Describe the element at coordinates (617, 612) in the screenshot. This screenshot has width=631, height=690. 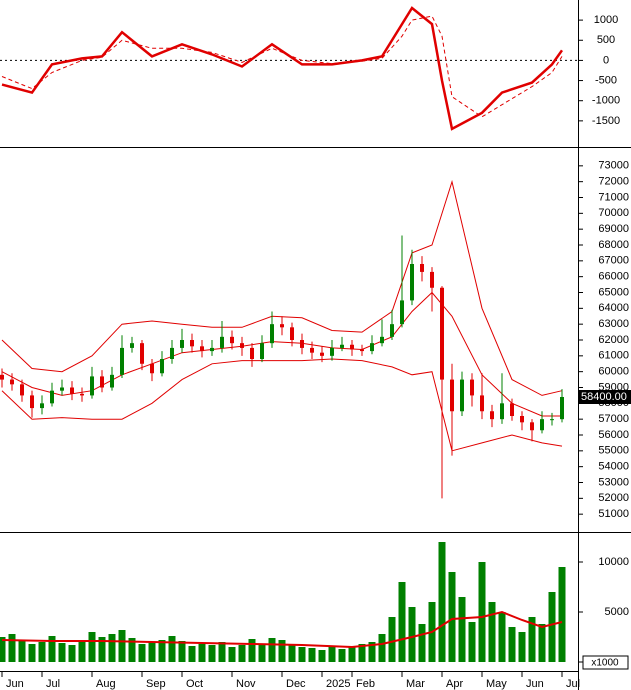
I see `y-tick-label: 5000` at that location.